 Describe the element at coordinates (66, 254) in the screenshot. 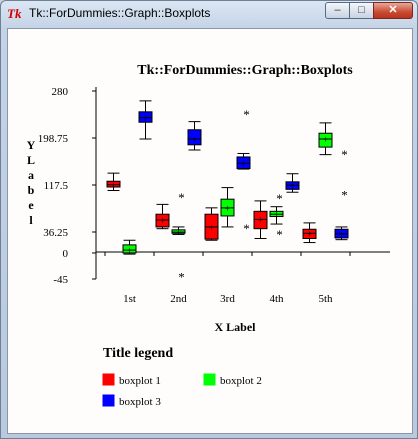

I see `y-tick-label: 0` at that location.